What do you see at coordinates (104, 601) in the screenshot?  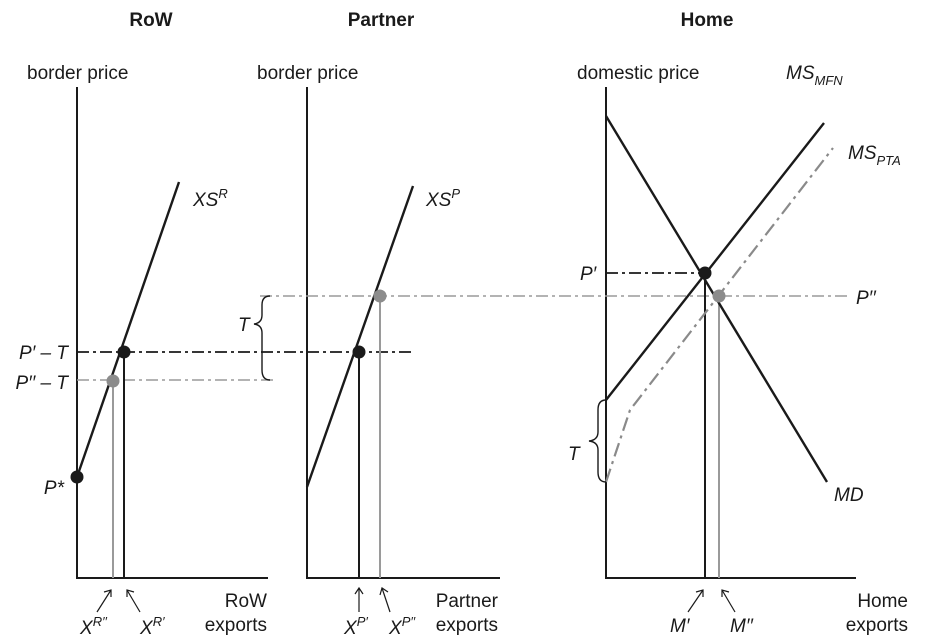 I see `xr-dprime-arrow` at bounding box center [104, 601].